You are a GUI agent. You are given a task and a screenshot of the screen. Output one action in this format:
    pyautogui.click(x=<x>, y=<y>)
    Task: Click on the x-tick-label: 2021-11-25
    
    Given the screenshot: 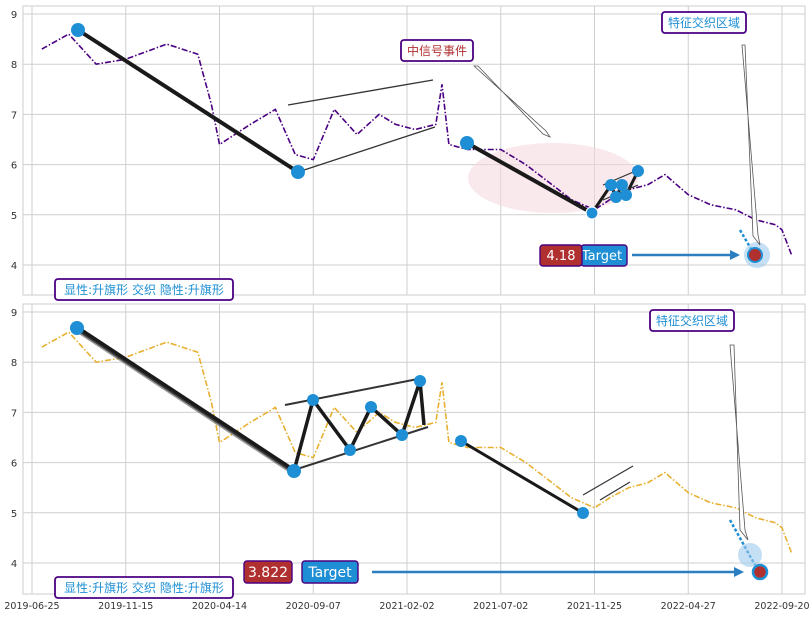 What is the action you would take?
    pyautogui.click(x=594, y=606)
    